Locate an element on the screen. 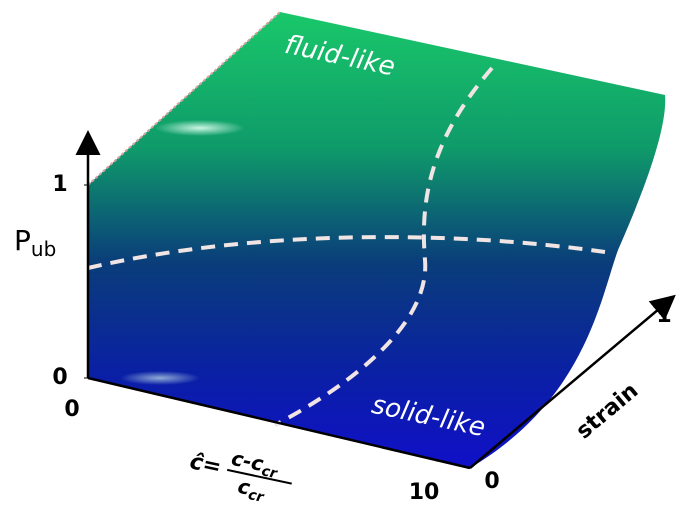  x-label-lhs: ĉ= is located at coordinates (206, 464).